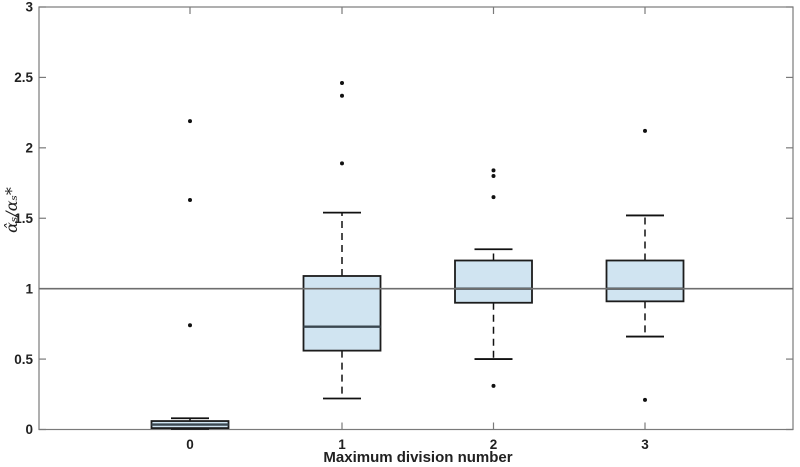 The width and height of the screenshot is (800, 467). What do you see at coordinates (494, 444) in the screenshot?
I see `x-tick-label: 2` at bounding box center [494, 444].